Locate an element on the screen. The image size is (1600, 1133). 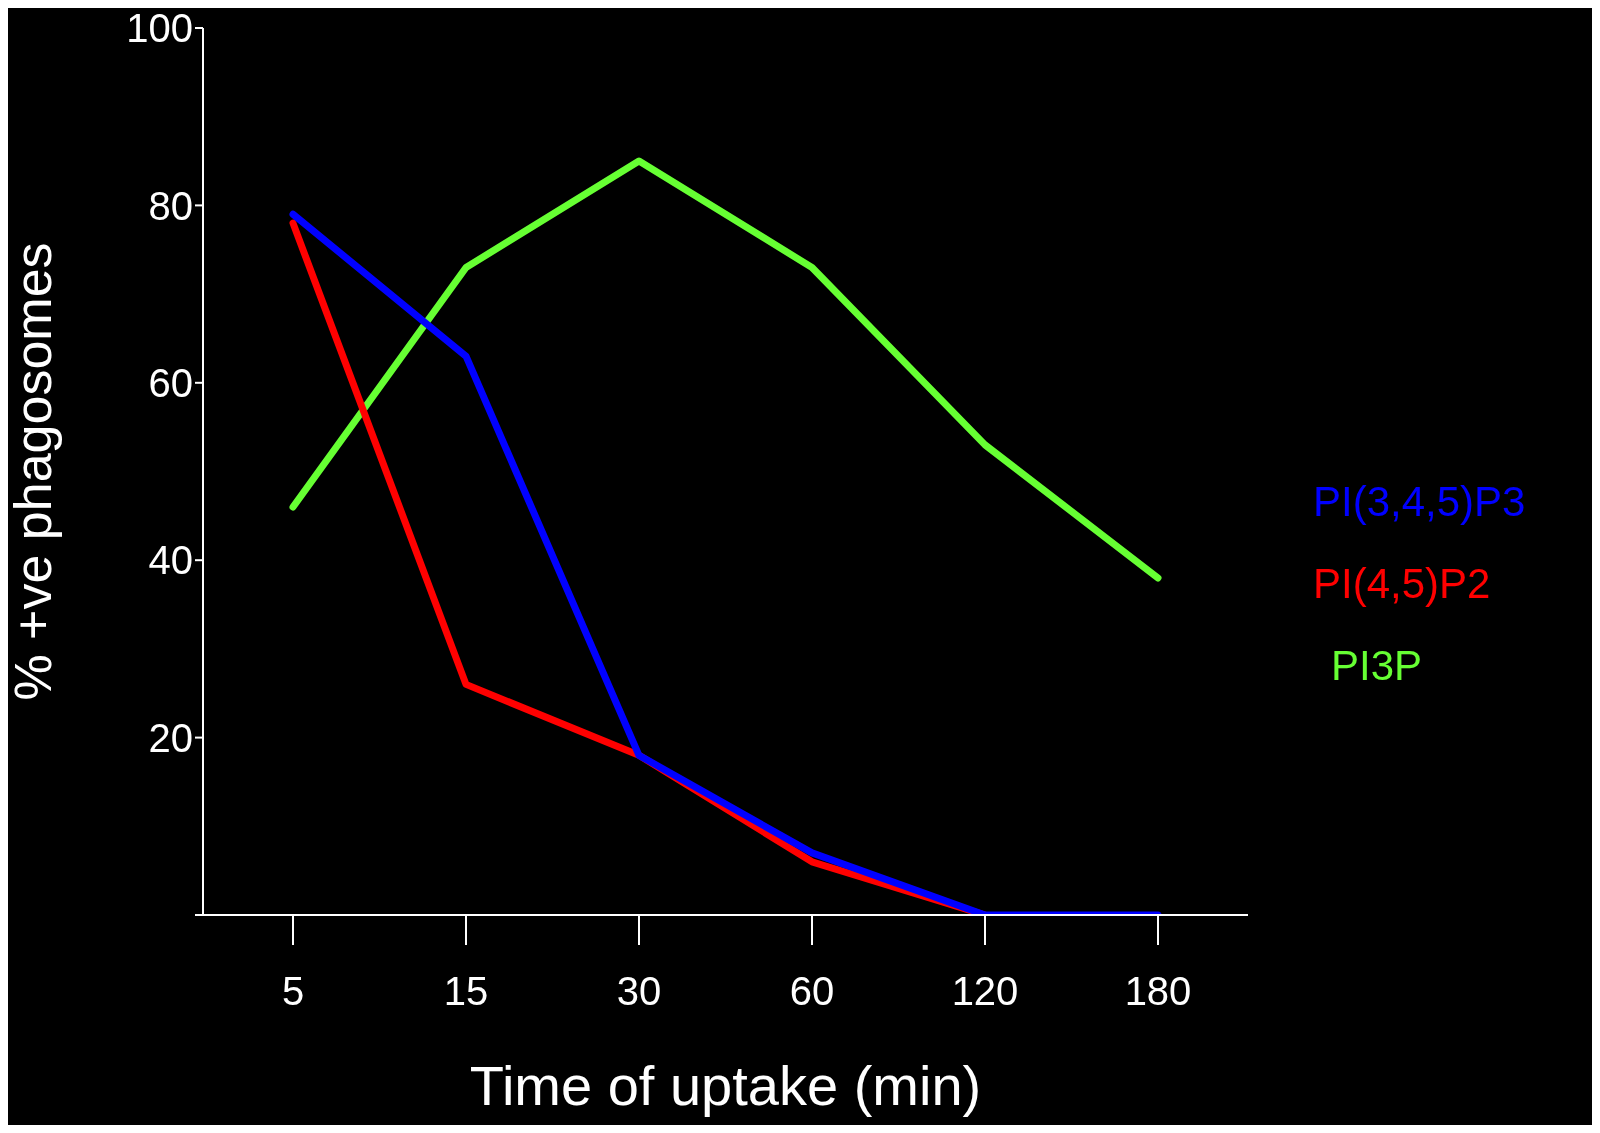
x-tick-label: 15 is located at coordinates (466, 991).